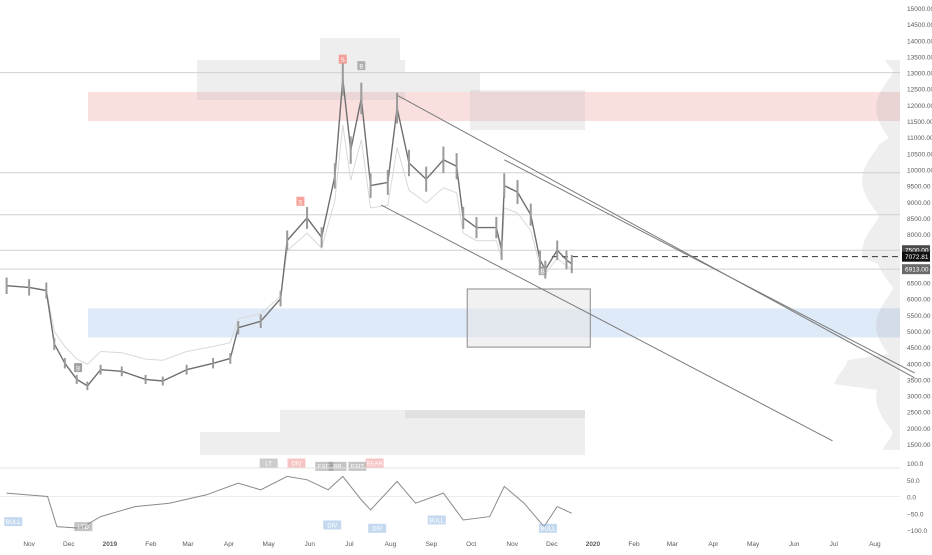  What do you see at coordinates (919, 187) in the screenshot?
I see `price-axis-tick-label: 9500.00` at bounding box center [919, 187].